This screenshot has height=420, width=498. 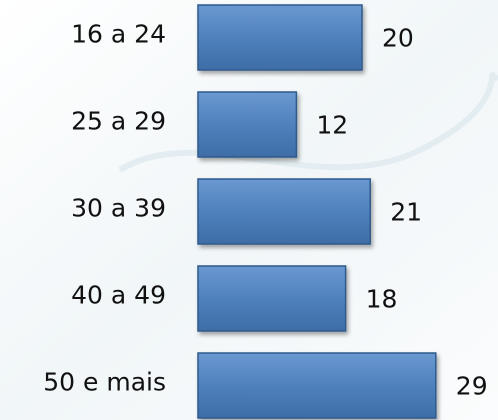 What do you see at coordinates (398, 38) in the screenshot?
I see `value-label: 20` at bounding box center [398, 38].